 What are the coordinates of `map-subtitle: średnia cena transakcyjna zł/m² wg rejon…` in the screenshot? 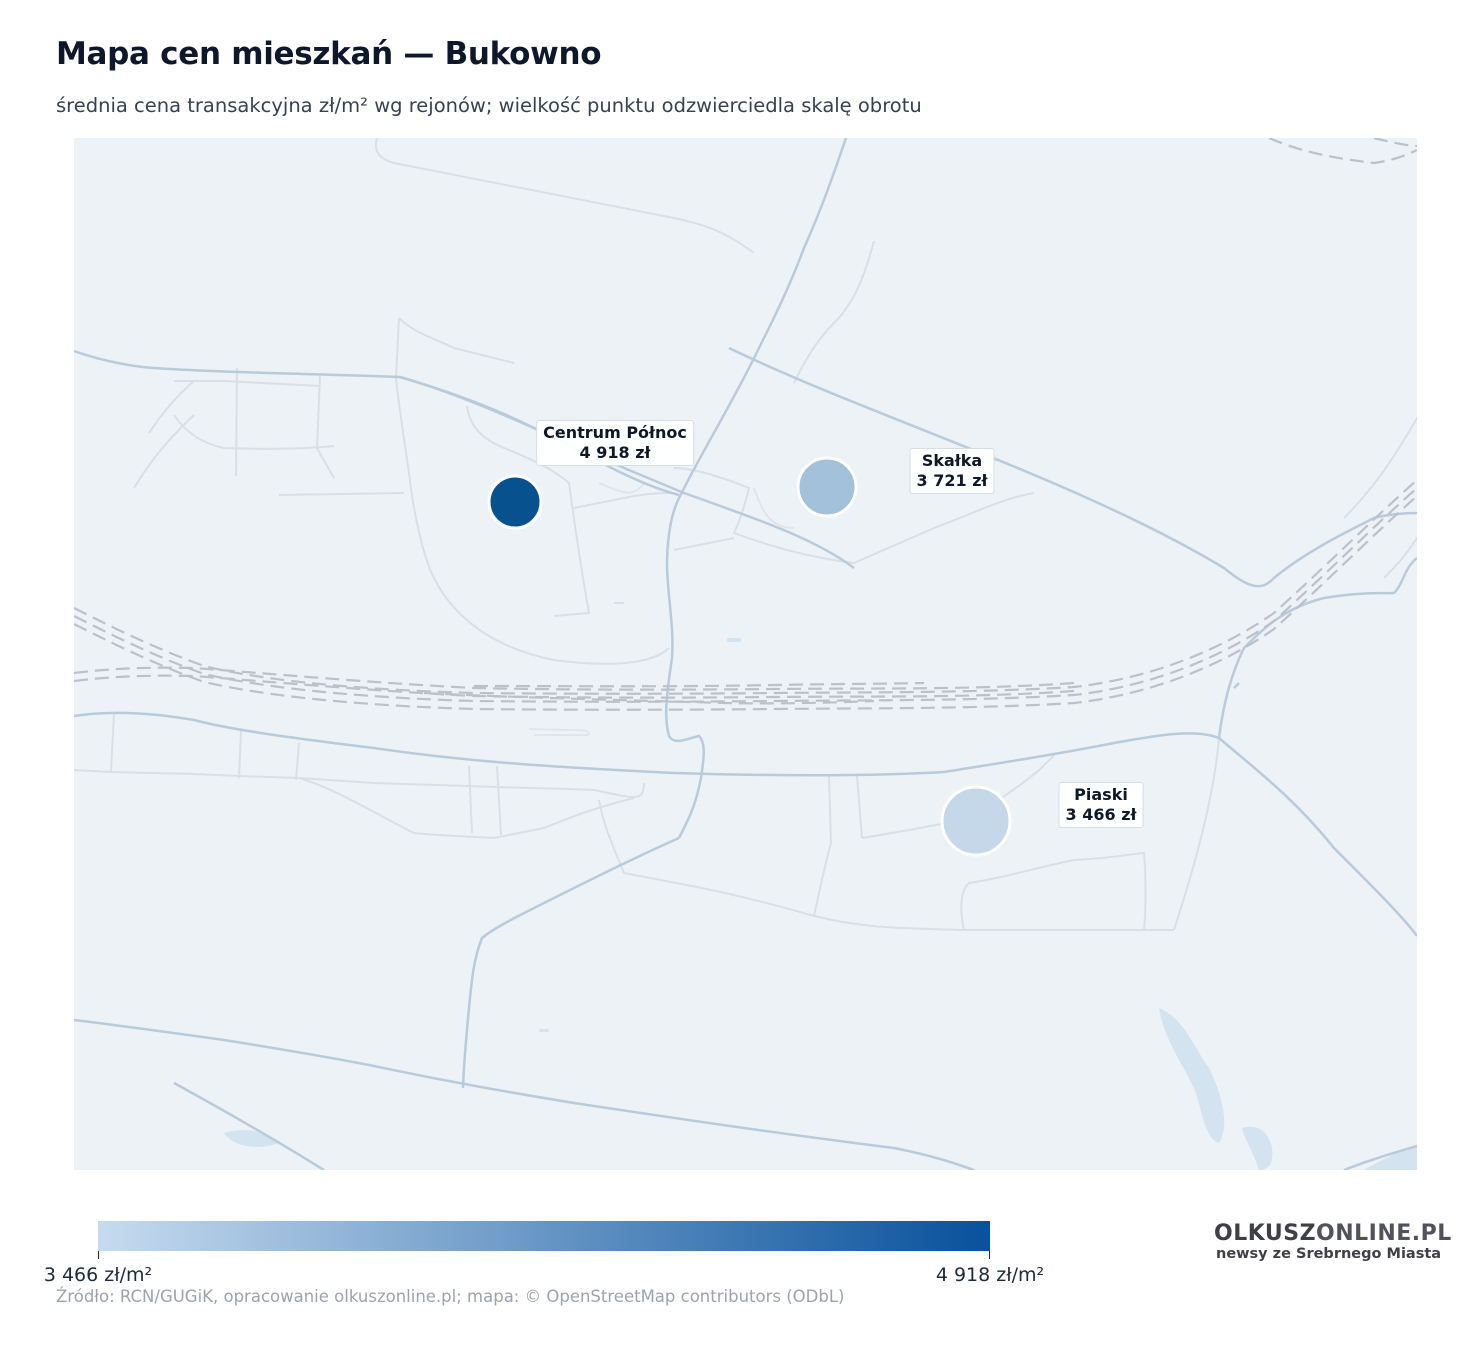 It's located at (489, 105).